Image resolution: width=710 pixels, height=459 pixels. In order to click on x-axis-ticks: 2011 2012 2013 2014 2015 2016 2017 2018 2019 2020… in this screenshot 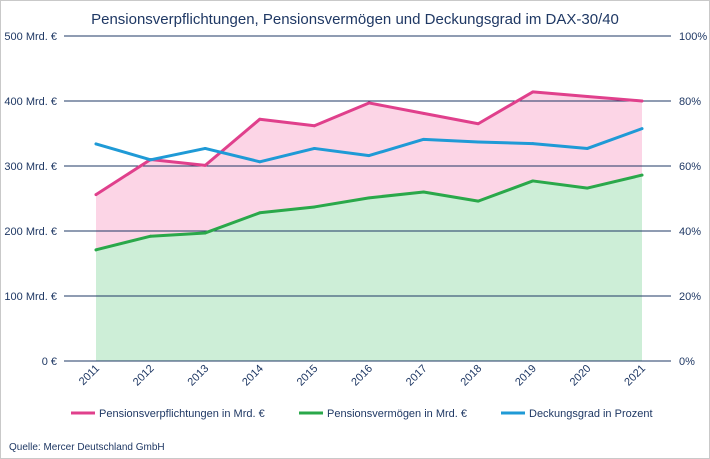, I will do `click(362, 376)`.